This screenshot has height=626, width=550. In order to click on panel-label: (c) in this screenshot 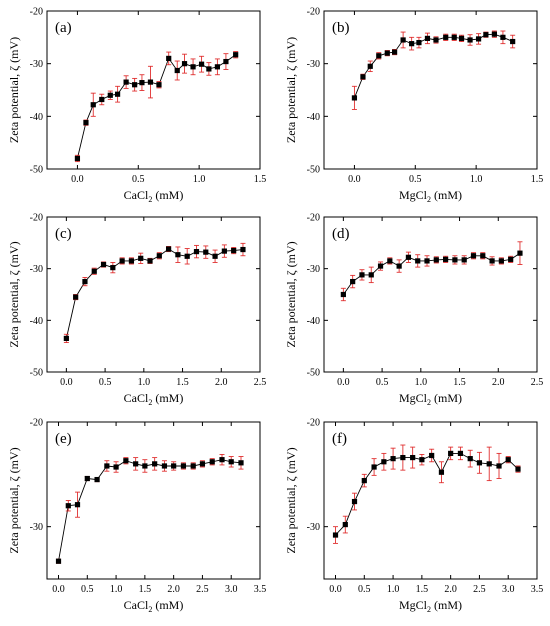, I will do `click(63, 234)`.